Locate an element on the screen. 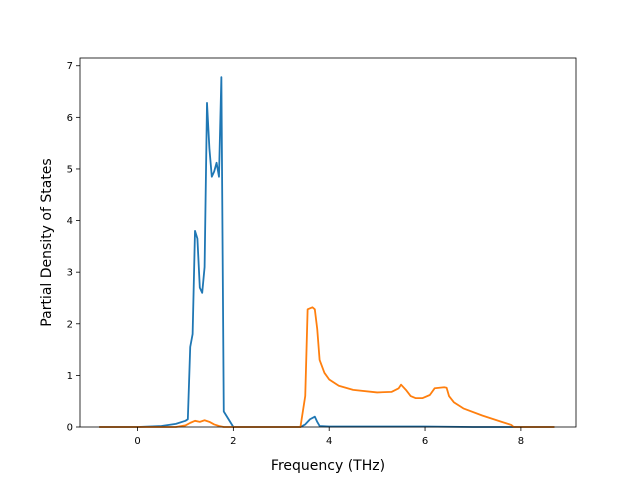  y-tick-label: 7 is located at coordinates (70, 66).